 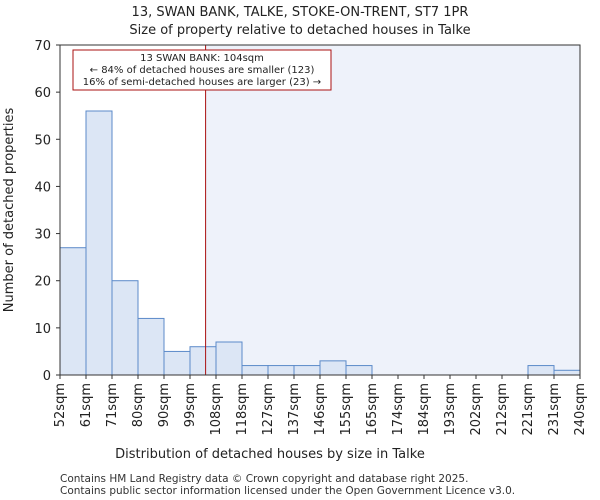 I want to click on x-tick-label: 184sqm, so click(x=424, y=409).